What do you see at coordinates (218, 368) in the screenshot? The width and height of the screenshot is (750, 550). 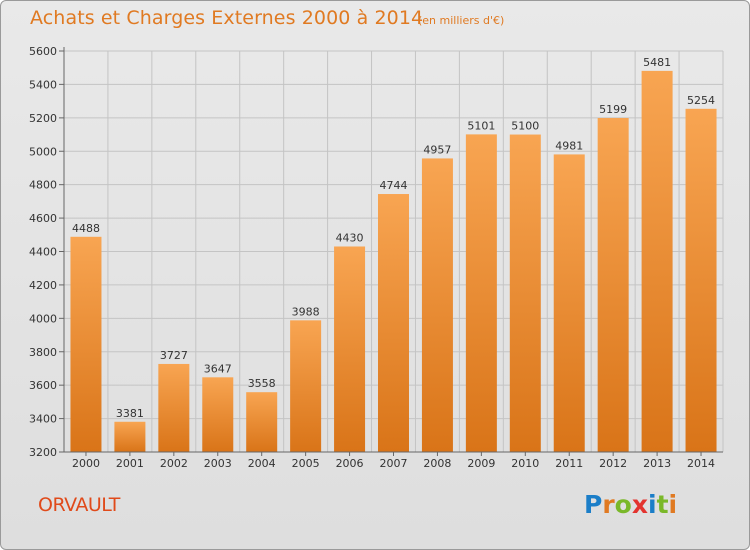 I see `data-label: 3647` at bounding box center [218, 368].